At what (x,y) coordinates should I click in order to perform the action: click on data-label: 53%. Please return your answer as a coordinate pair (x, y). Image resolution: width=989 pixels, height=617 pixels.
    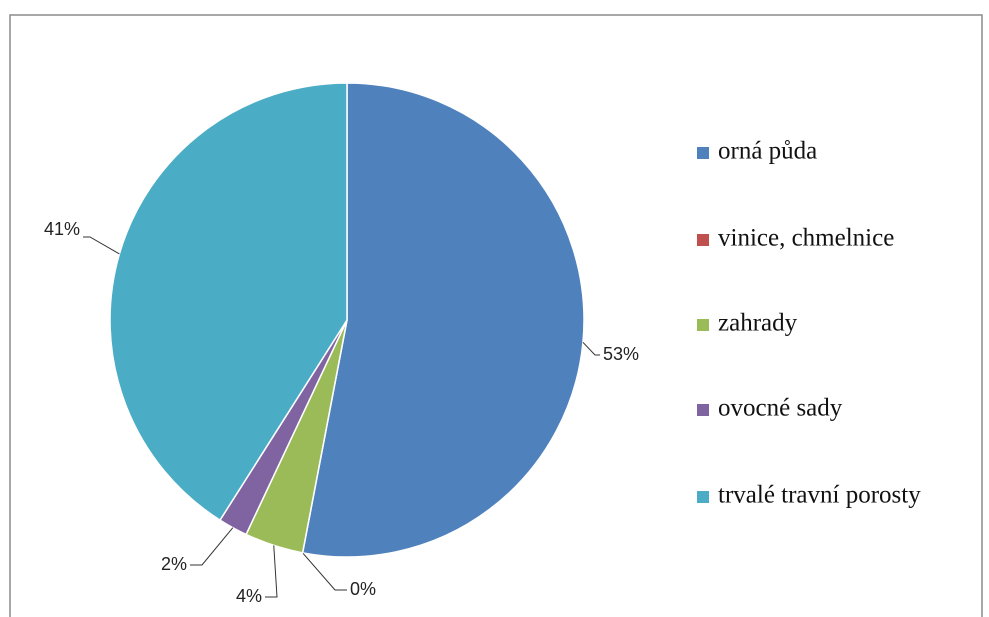
    Looking at the image, I should click on (621, 354).